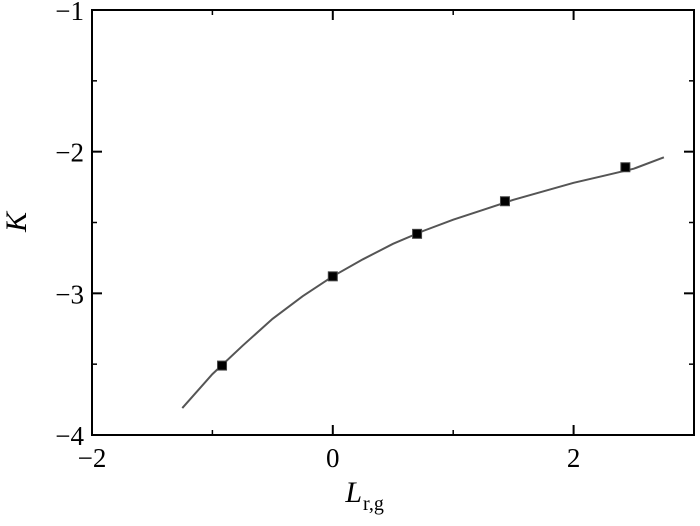 The width and height of the screenshot is (700, 526). What do you see at coordinates (92, 458) in the screenshot?
I see `x-tick-label: −2` at bounding box center [92, 458].